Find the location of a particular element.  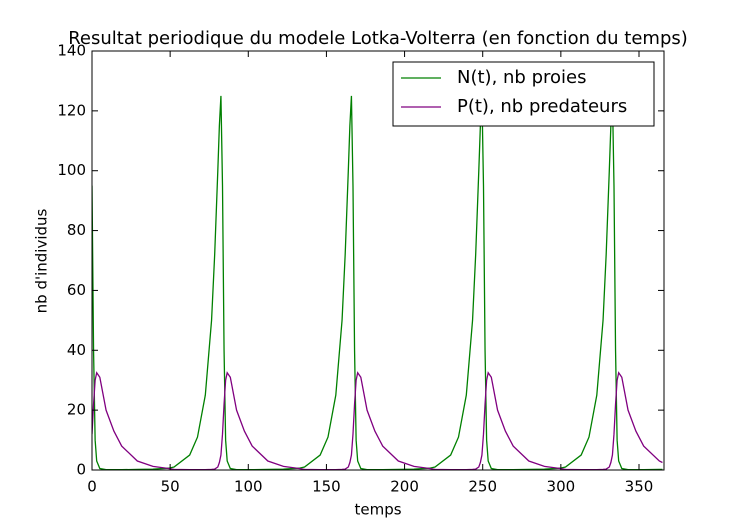

y-tick-label: 120 is located at coordinates (71, 110).